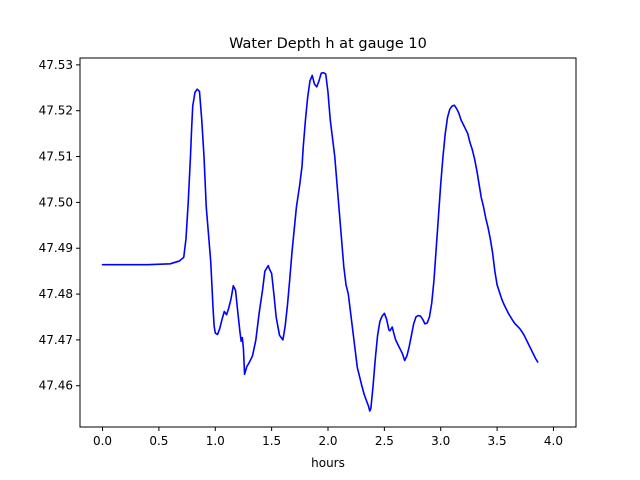 This screenshot has width=640, height=480. Describe the element at coordinates (328, 463) in the screenshot. I see `x-axis-label: hours` at that location.